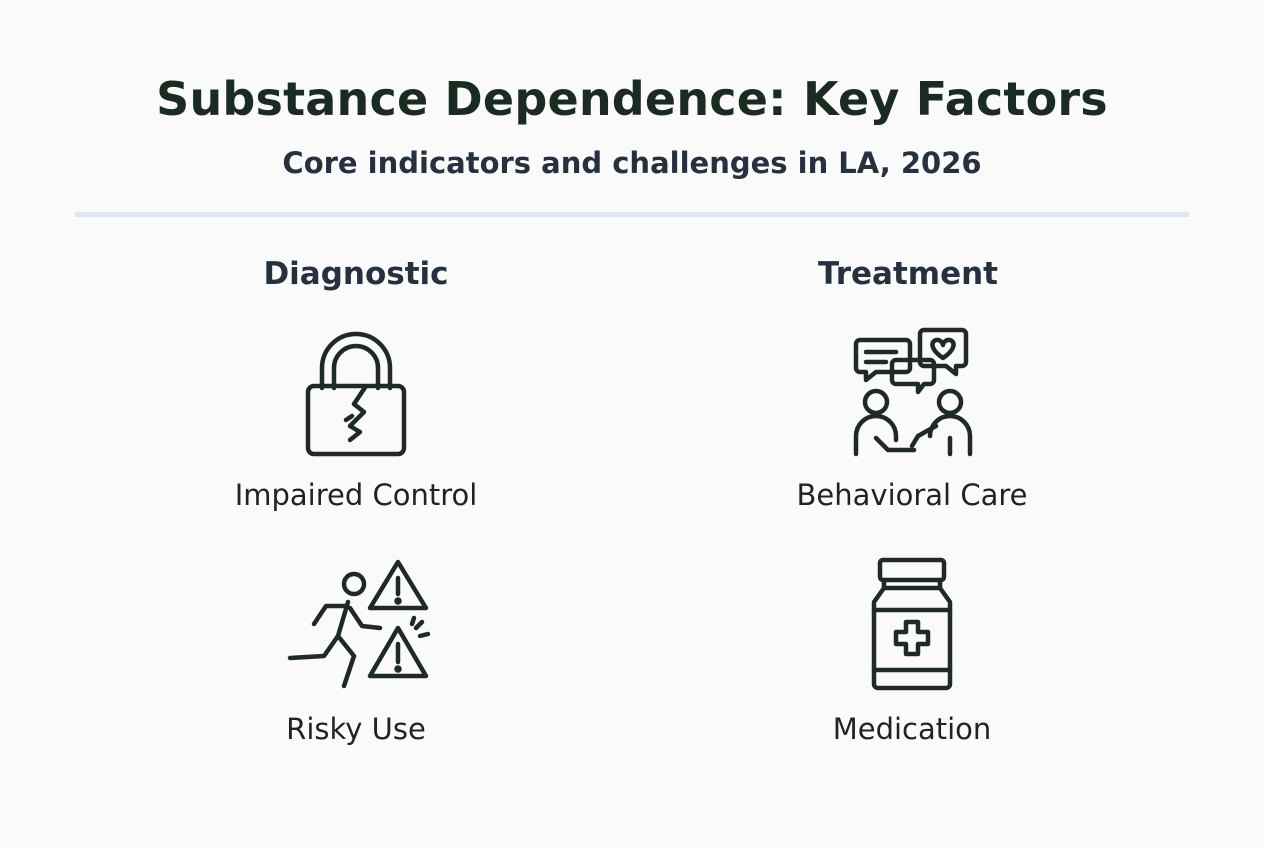  What do you see at coordinates (356, 274) in the screenshot?
I see `column-heading-diagnostic: Diagnostic` at bounding box center [356, 274].